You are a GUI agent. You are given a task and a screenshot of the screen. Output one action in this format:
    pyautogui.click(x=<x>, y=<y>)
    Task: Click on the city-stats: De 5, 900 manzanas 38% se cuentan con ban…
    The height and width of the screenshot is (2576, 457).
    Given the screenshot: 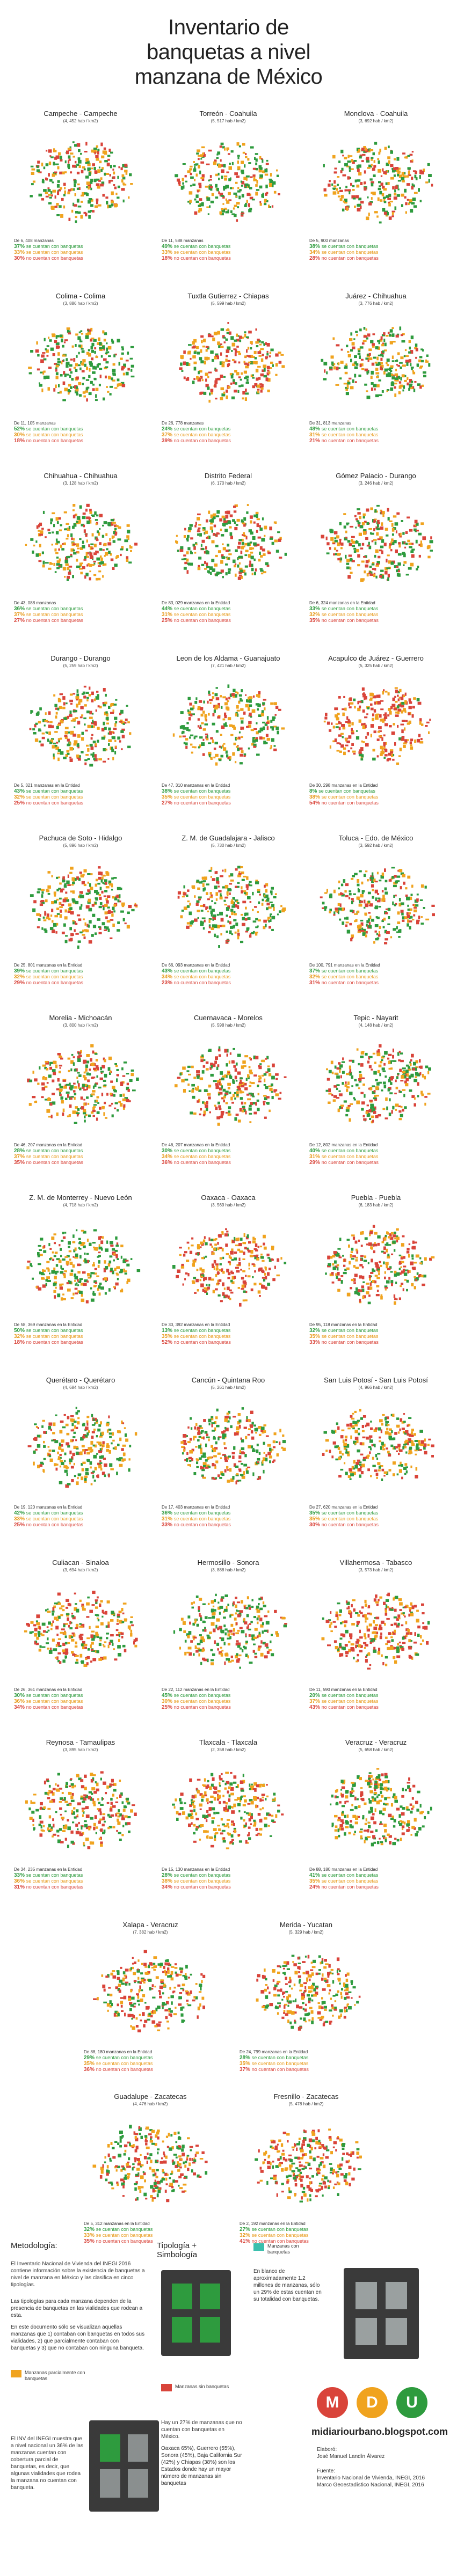 What is the action you would take?
    pyautogui.click(x=344, y=249)
    